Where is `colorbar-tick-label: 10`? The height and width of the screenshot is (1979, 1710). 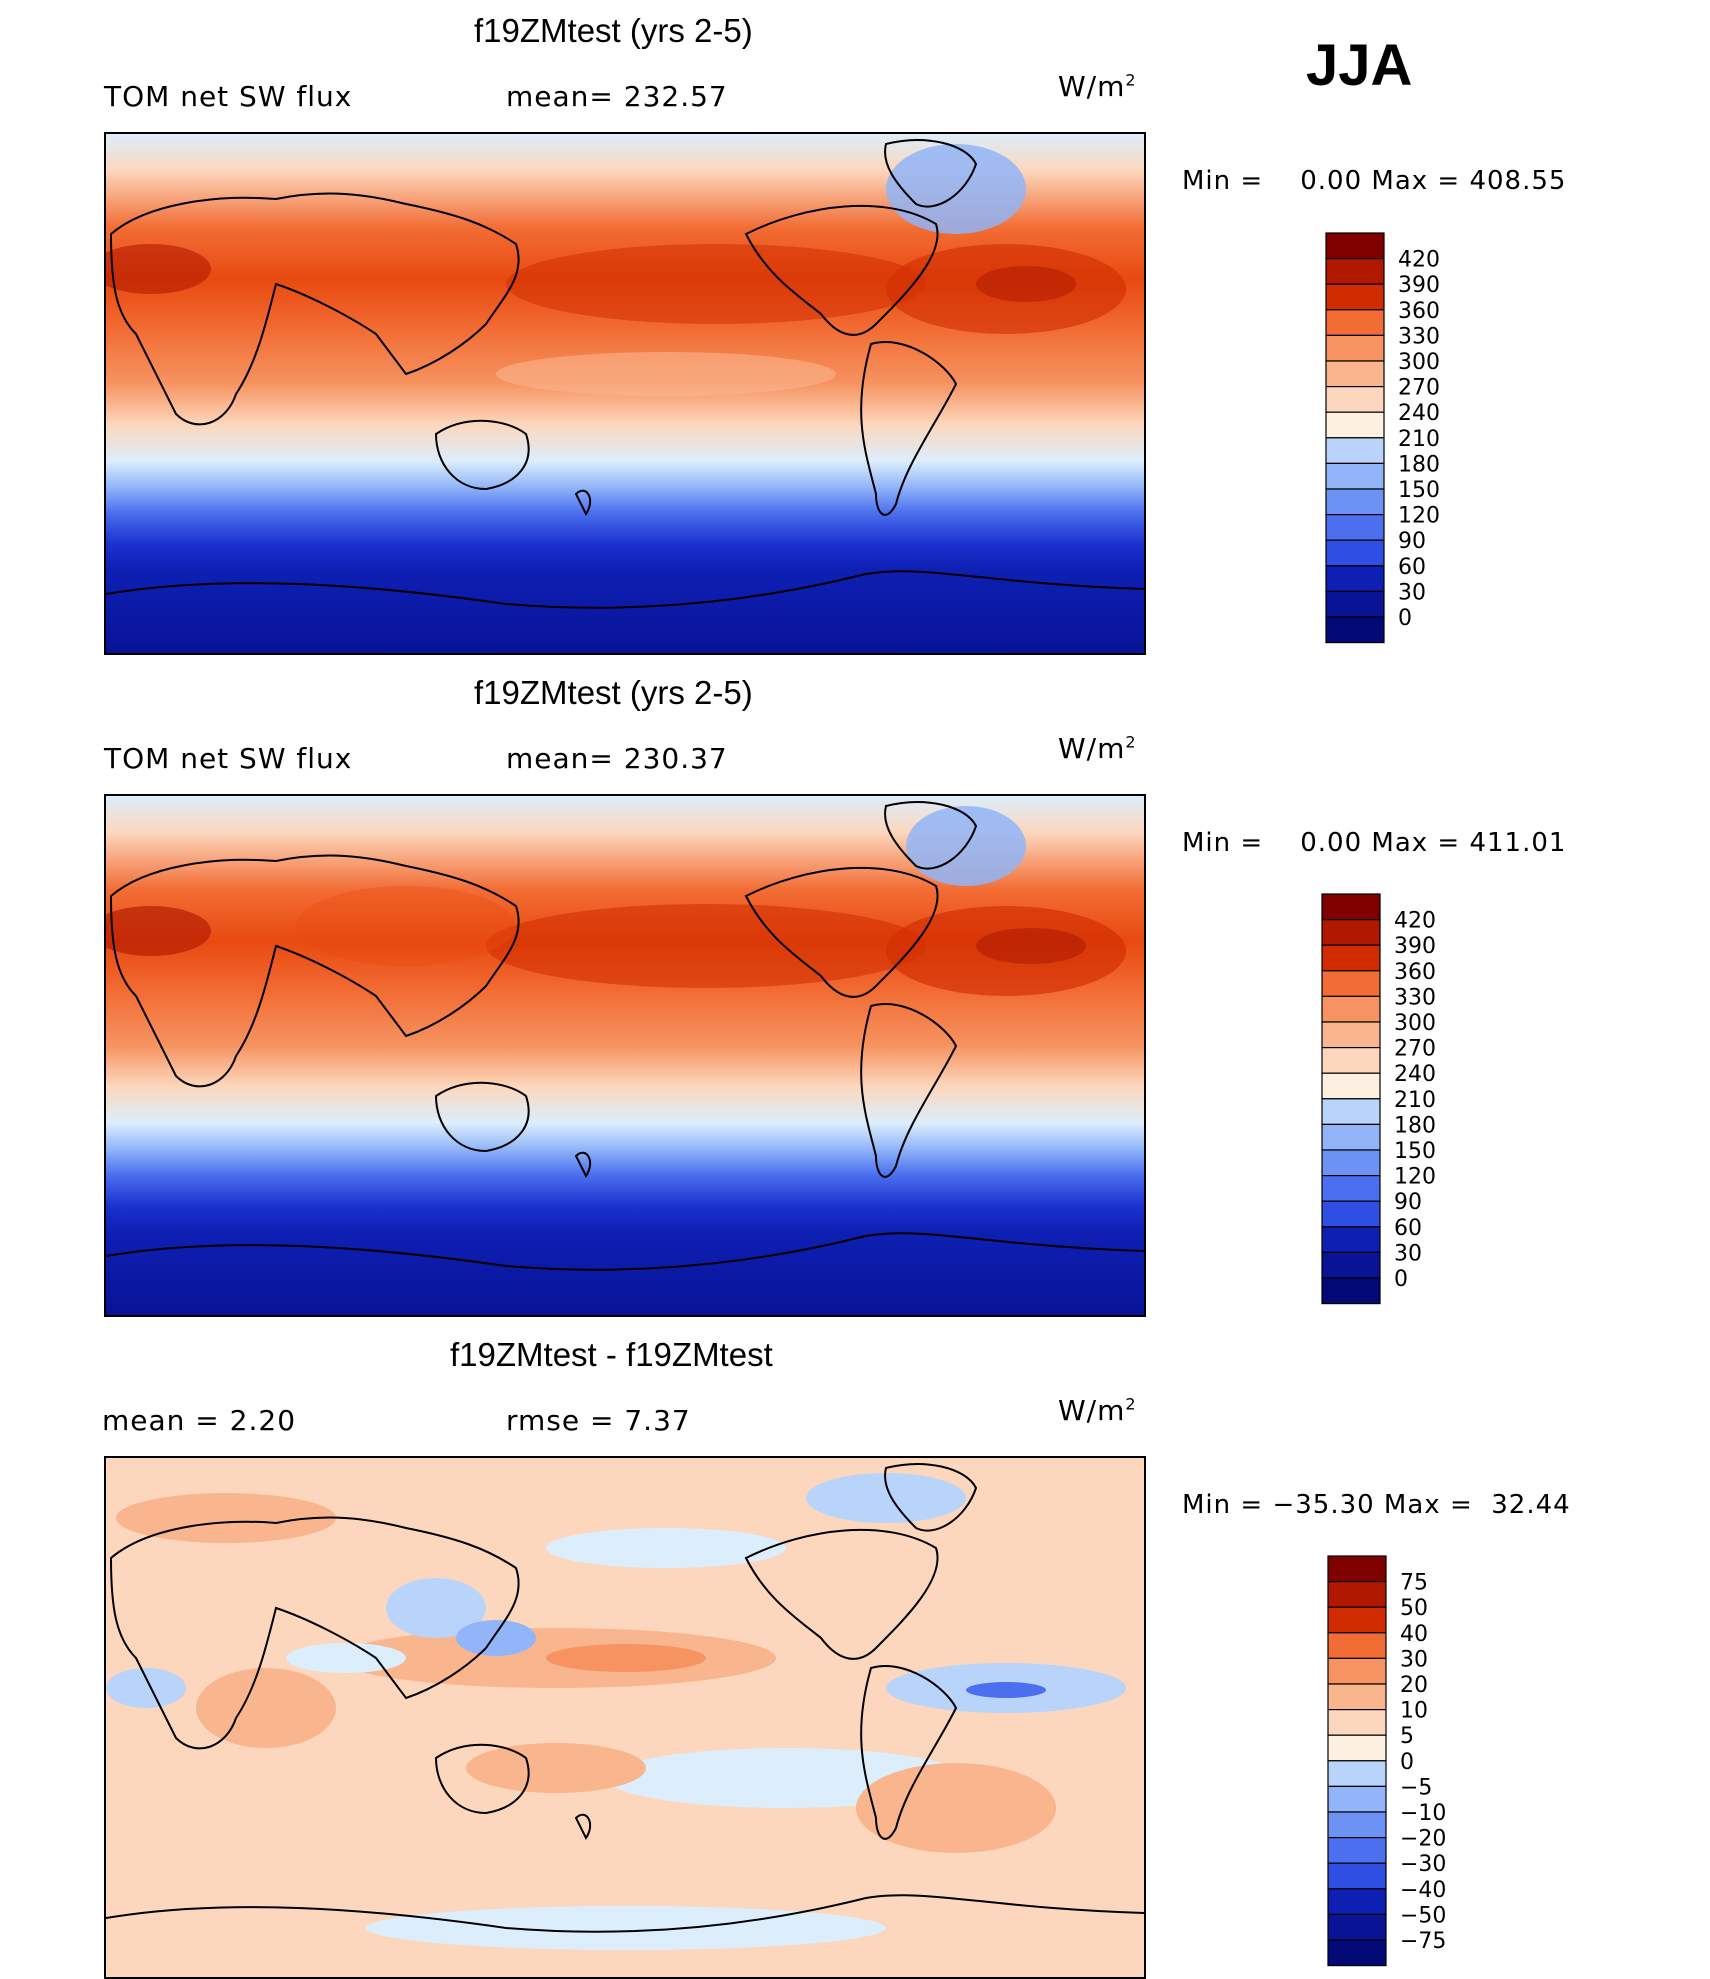 colorbar-tick-label: 10 is located at coordinates (1414, 1711).